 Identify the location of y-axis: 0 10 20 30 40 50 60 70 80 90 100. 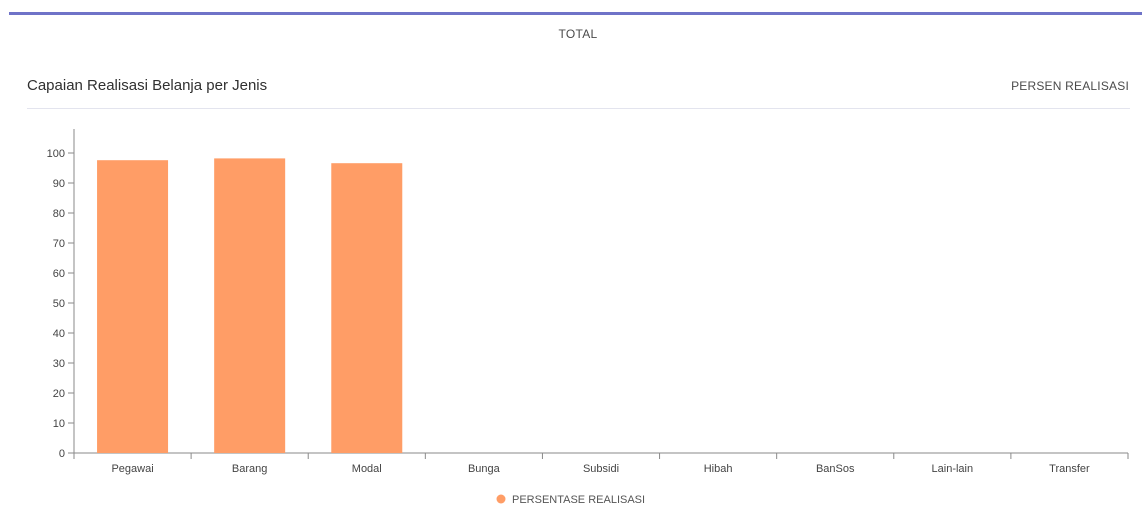
(61, 294).